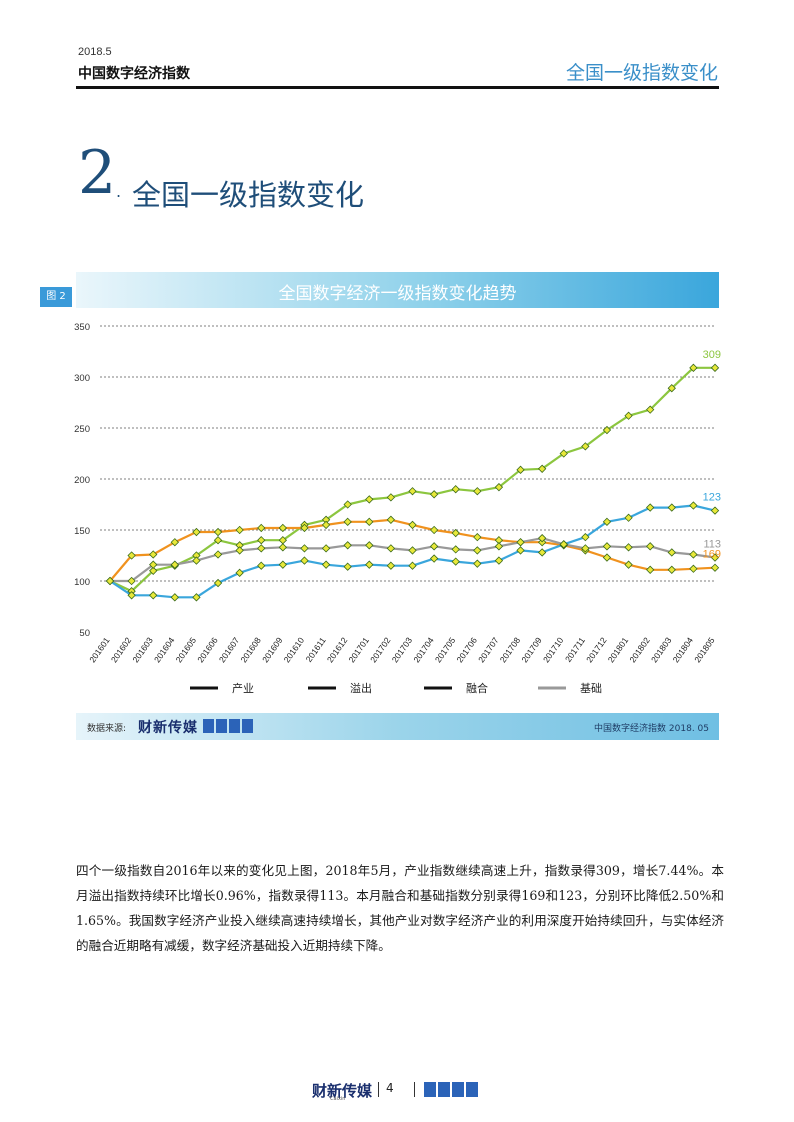 Image resolution: width=794 pixels, height=1122 pixels. What do you see at coordinates (531, 649) in the screenshot?
I see `x-tick-label: 201709` at bounding box center [531, 649].